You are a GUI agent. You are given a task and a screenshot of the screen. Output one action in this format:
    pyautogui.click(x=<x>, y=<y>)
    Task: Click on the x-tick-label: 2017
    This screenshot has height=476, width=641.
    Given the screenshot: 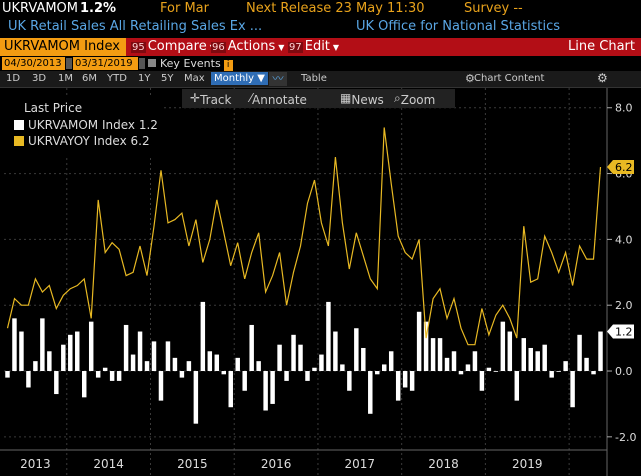 What is the action you would take?
    pyautogui.click(x=360, y=464)
    